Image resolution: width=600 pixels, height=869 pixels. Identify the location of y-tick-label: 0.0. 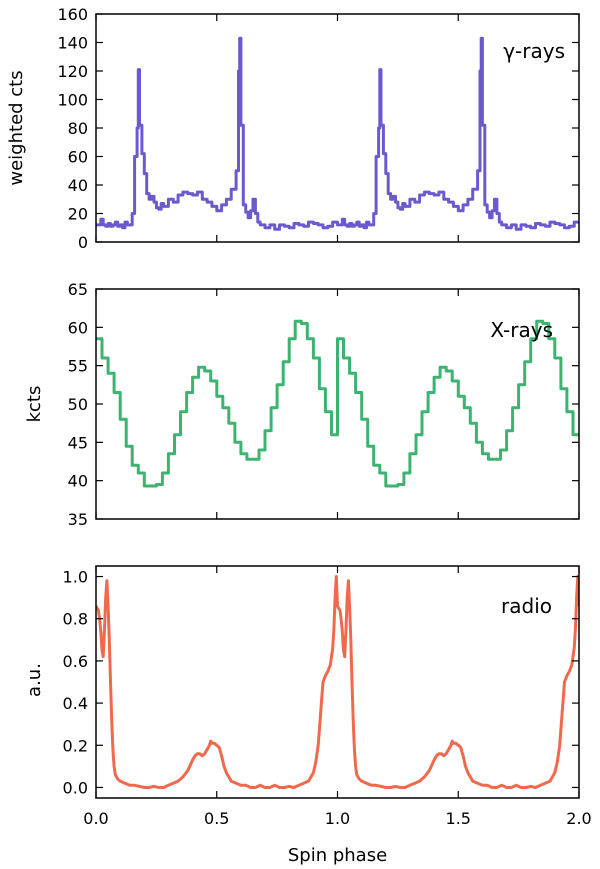
(75, 787).